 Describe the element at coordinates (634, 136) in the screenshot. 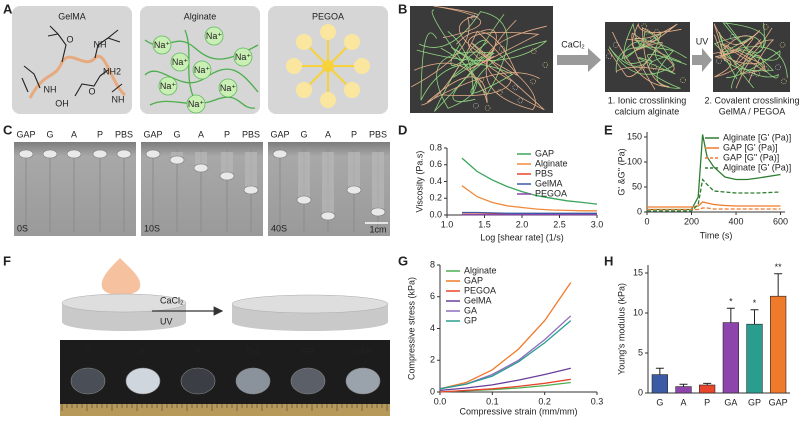

I see `y-tick-label: 150` at that location.